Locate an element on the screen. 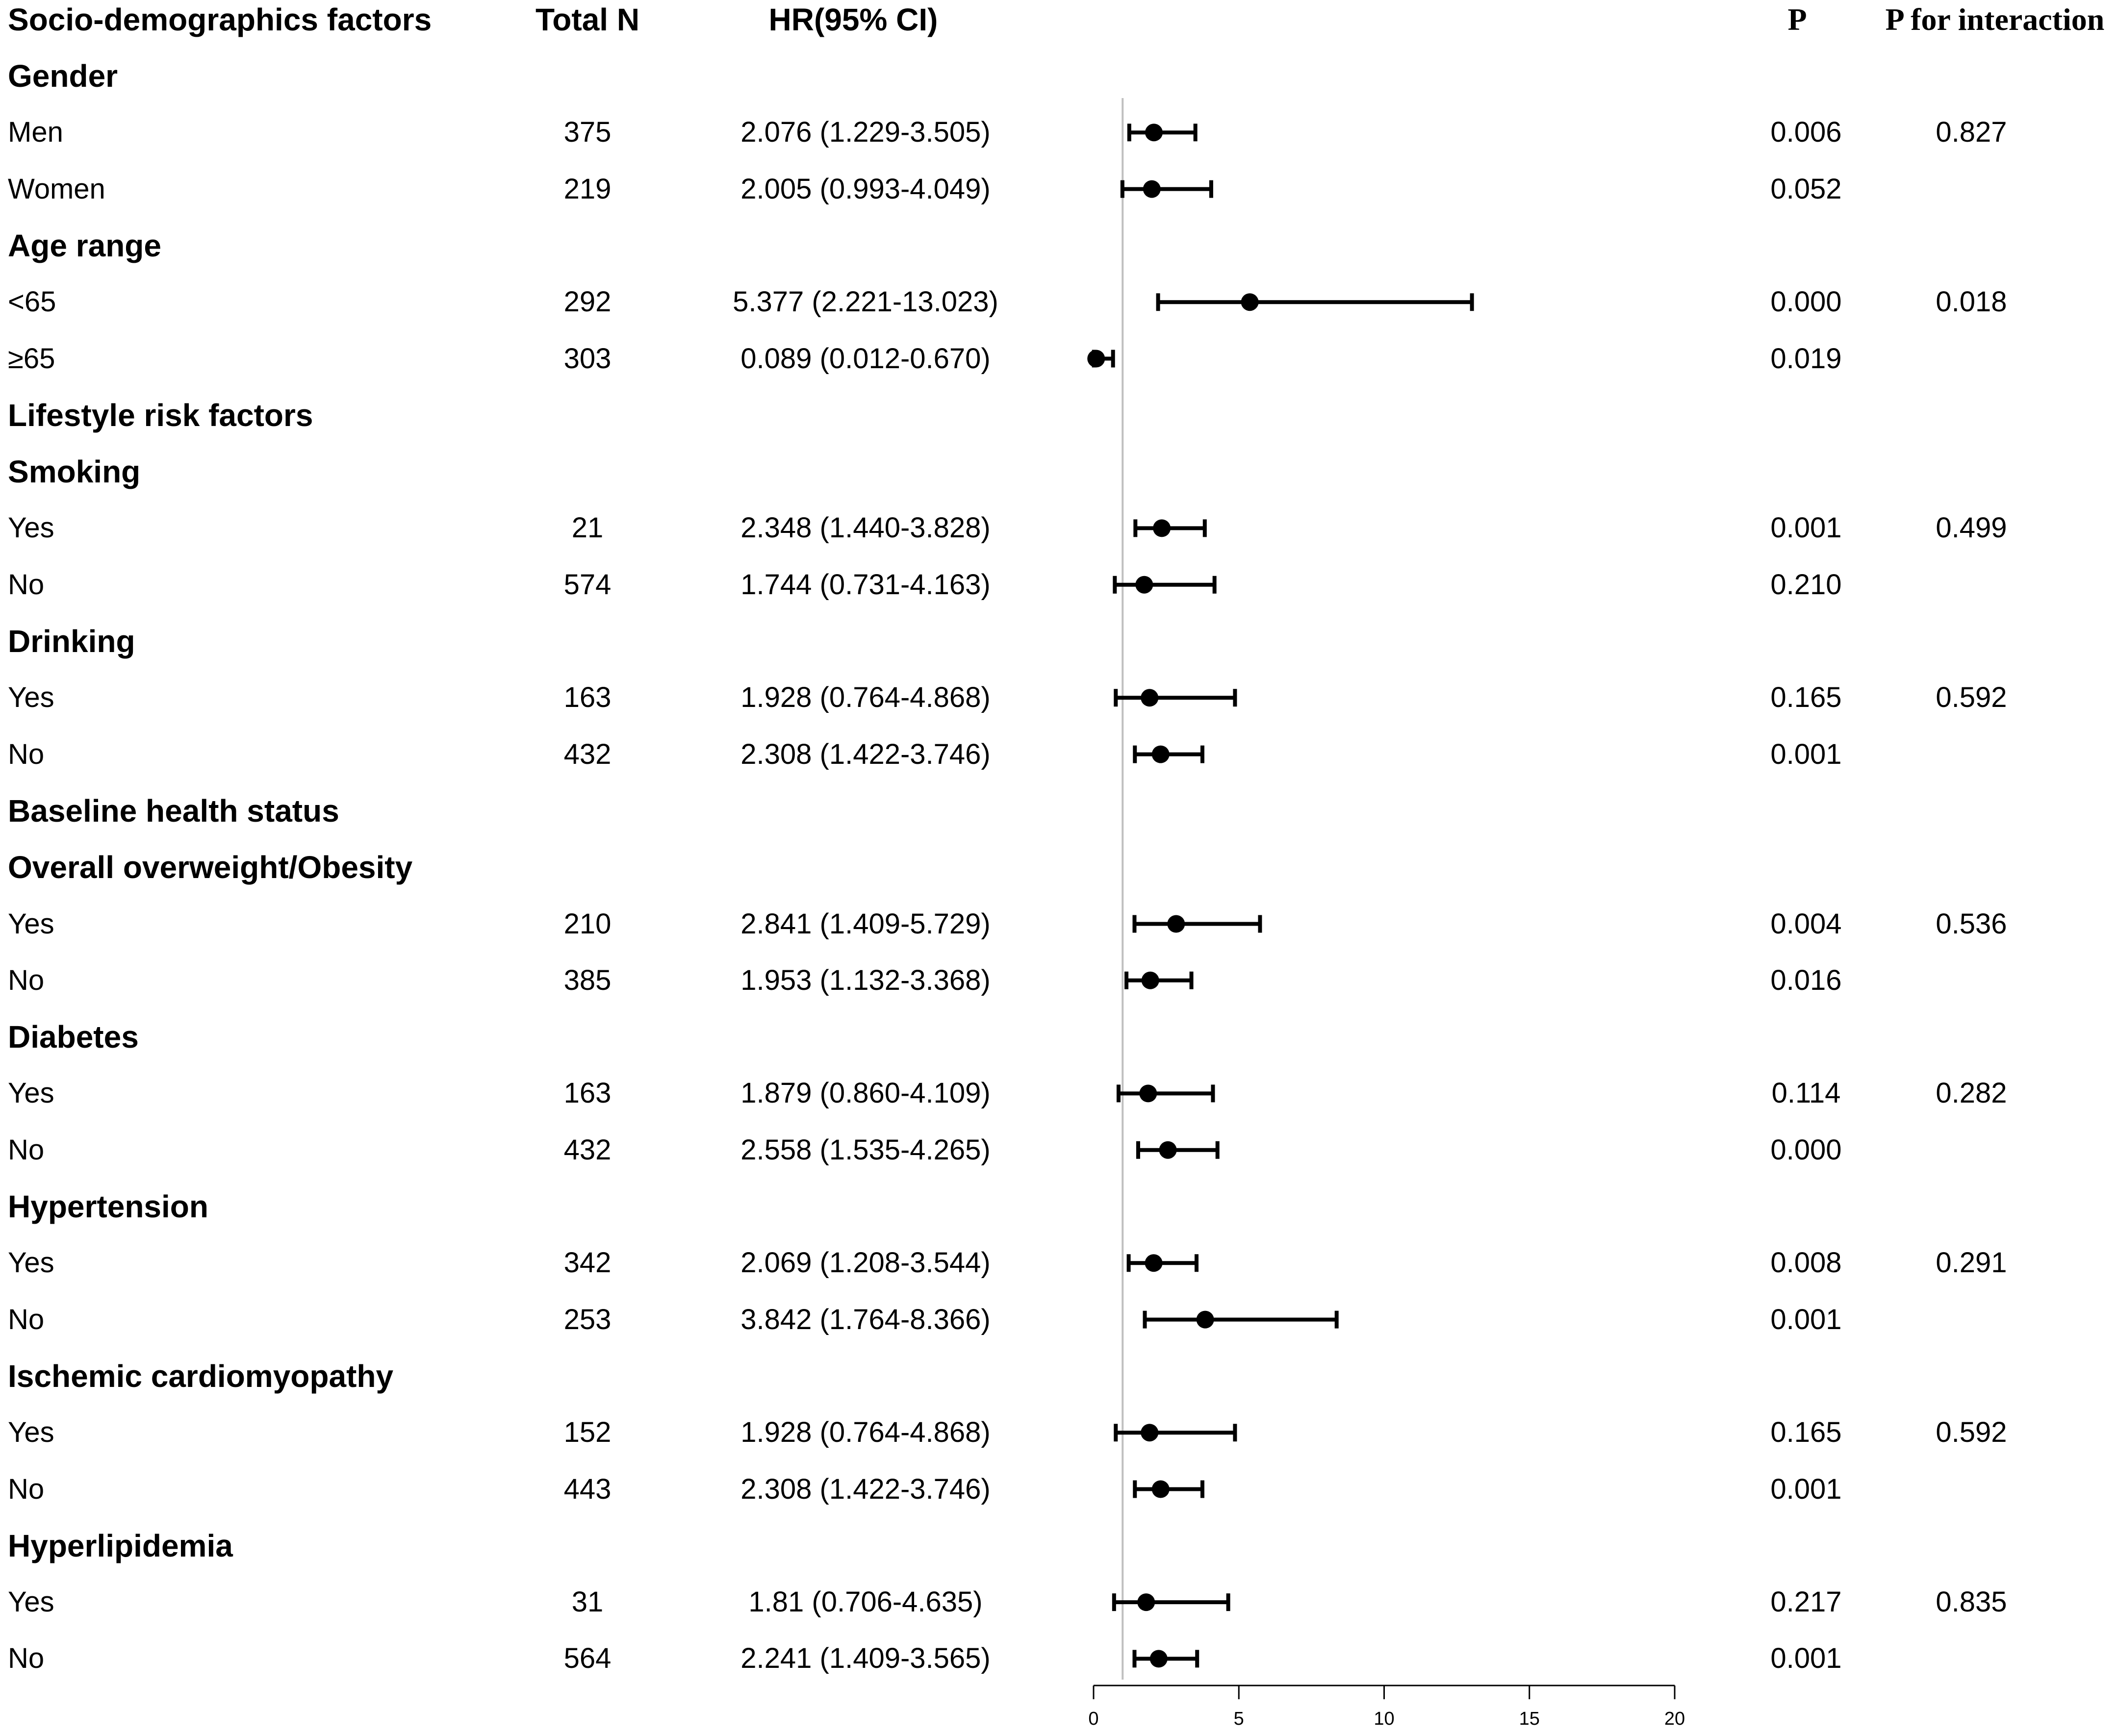 This screenshot has width=2117, height=1736. x-tick-label: 15 is located at coordinates (1529, 1719).